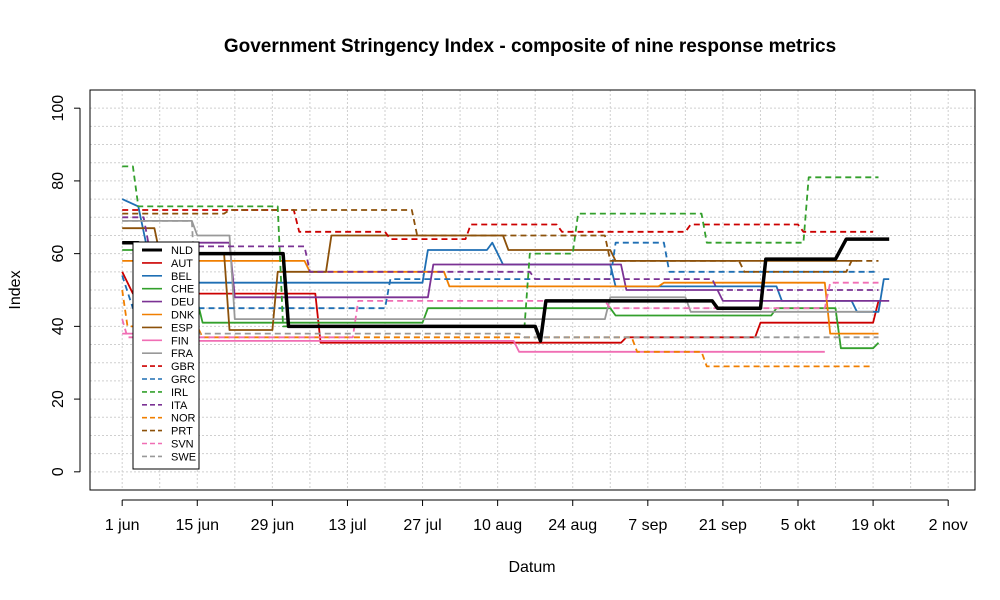 Image resolution: width=1000 pixels, height=600 pixels. I want to click on legend-label: ITA, so click(179, 406).